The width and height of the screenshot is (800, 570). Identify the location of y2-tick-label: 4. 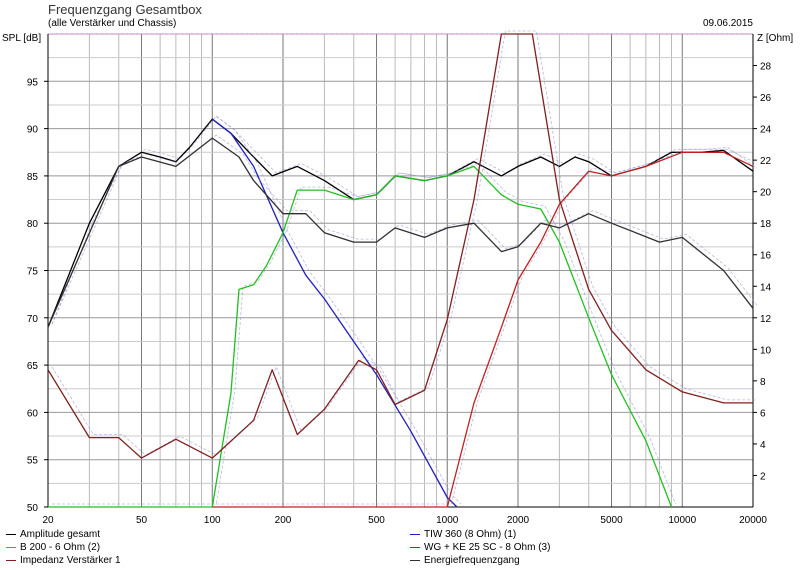
(763, 445).